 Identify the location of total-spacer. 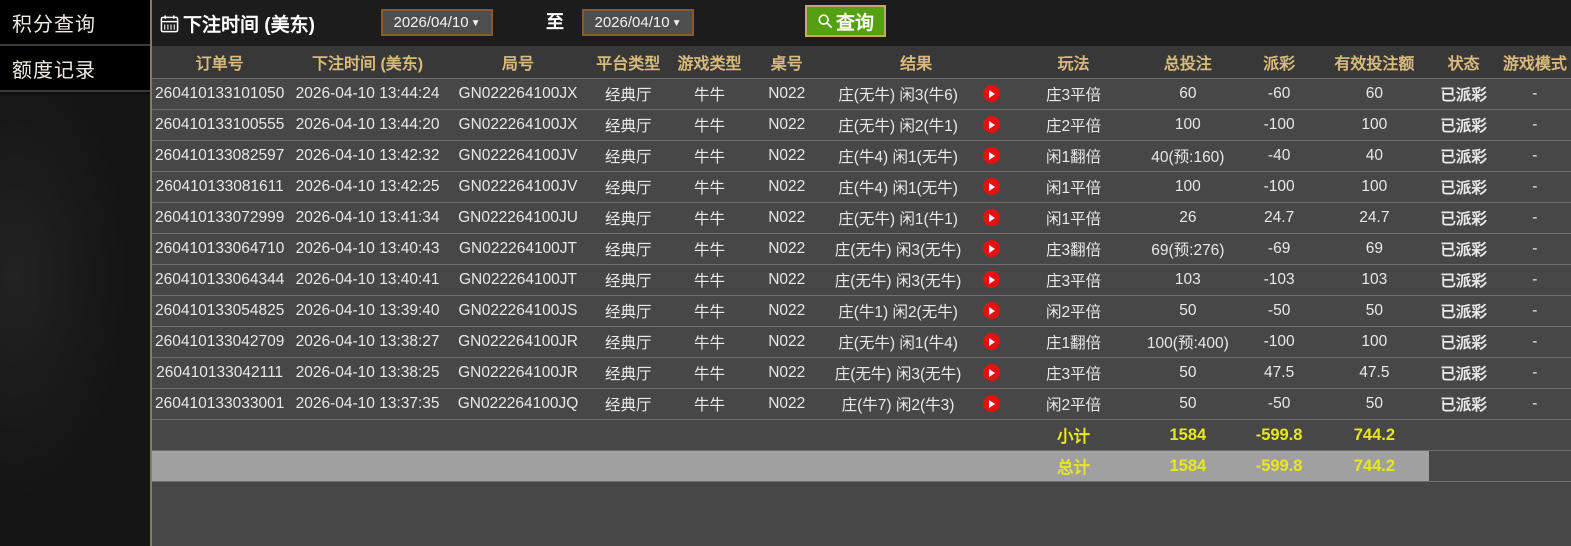
(581, 466).